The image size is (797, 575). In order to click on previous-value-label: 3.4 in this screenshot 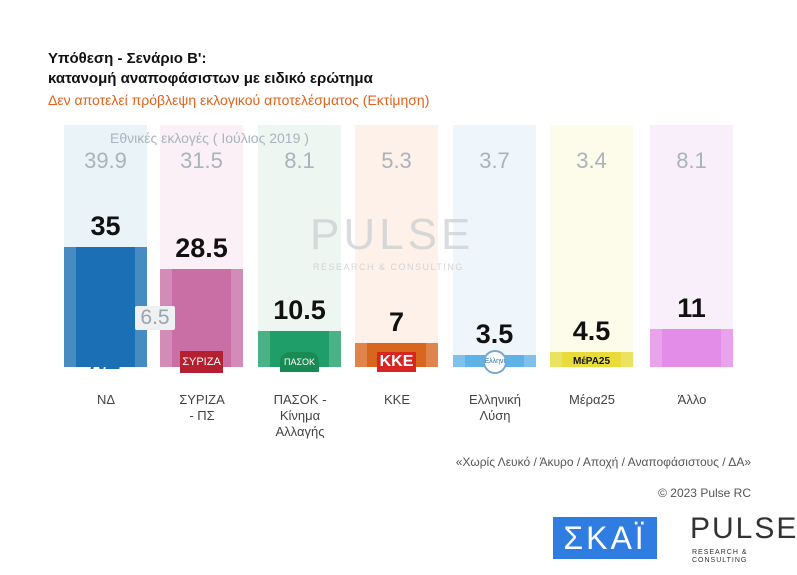, I will do `click(591, 160)`.